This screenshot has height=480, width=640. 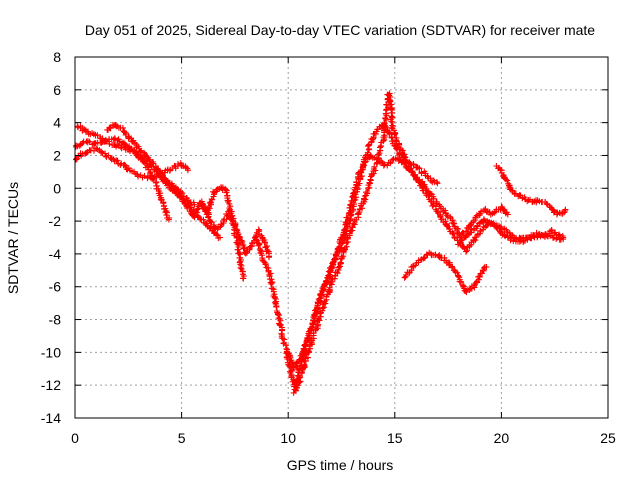 I want to click on x-axis-label: GPS time / hours, so click(x=340, y=465).